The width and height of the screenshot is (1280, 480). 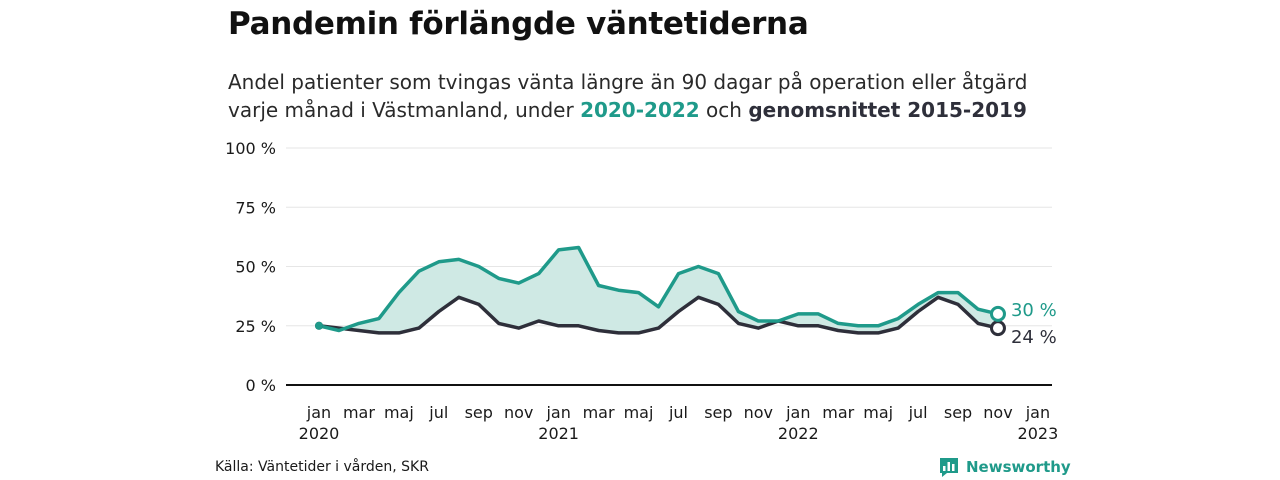 I want to click on series-line-average, so click(x=658, y=315).